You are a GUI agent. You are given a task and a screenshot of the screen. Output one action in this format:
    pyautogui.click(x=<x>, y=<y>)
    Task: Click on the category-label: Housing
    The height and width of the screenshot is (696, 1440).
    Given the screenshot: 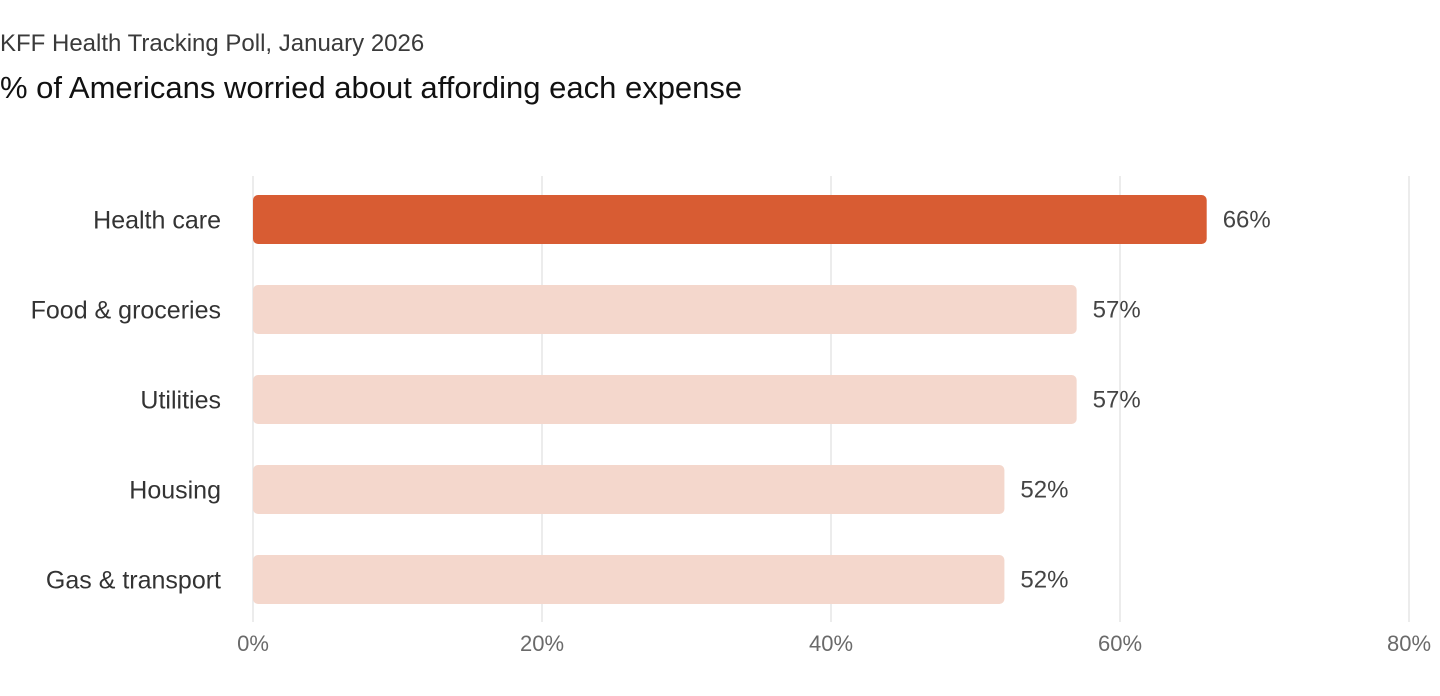 What is the action you would take?
    pyautogui.click(x=175, y=491)
    